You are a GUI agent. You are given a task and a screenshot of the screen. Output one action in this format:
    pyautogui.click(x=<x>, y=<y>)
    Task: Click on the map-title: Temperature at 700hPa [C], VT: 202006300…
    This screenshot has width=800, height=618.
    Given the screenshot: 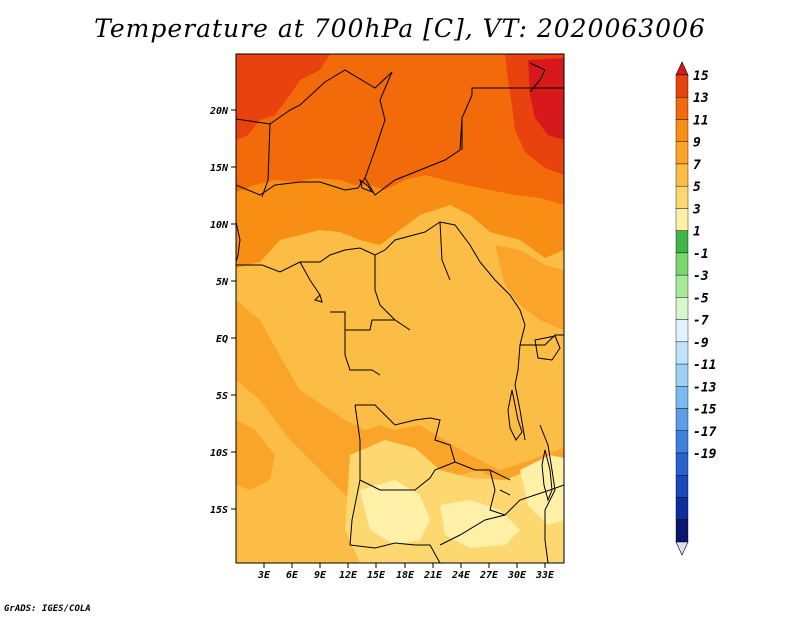 What is the action you would take?
    pyautogui.click(x=400, y=28)
    